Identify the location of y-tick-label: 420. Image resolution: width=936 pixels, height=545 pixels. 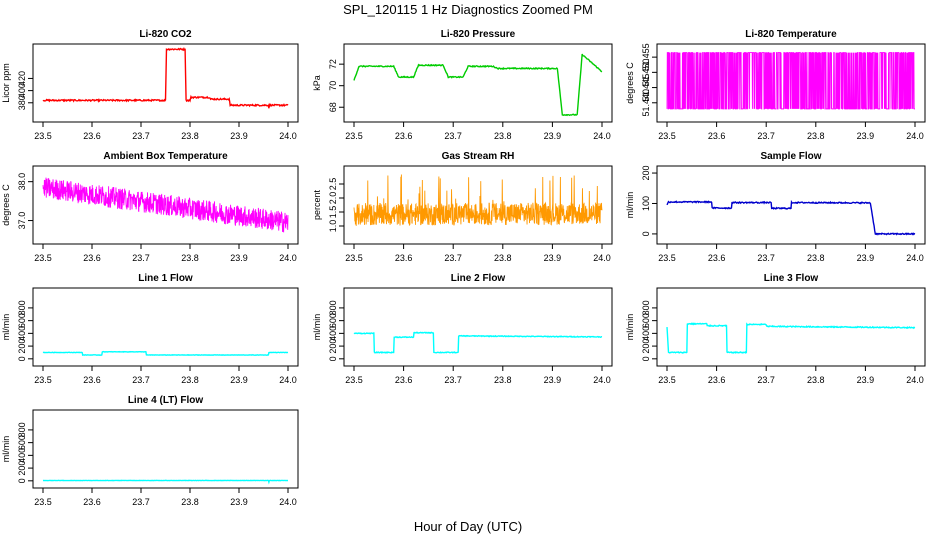
(22, 78).